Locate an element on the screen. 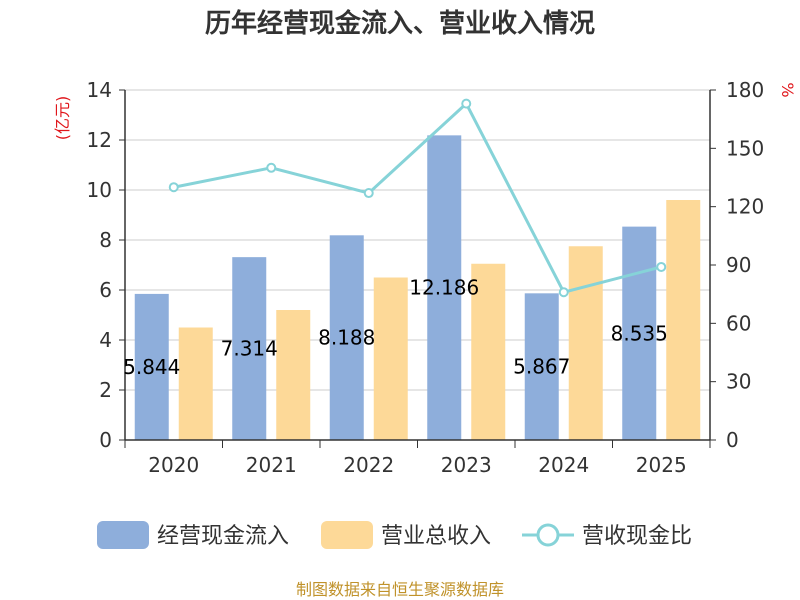 This screenshot has width=800, height=600. legend-label-ratio: 营收现金比 is located at coordinates (637, 536).